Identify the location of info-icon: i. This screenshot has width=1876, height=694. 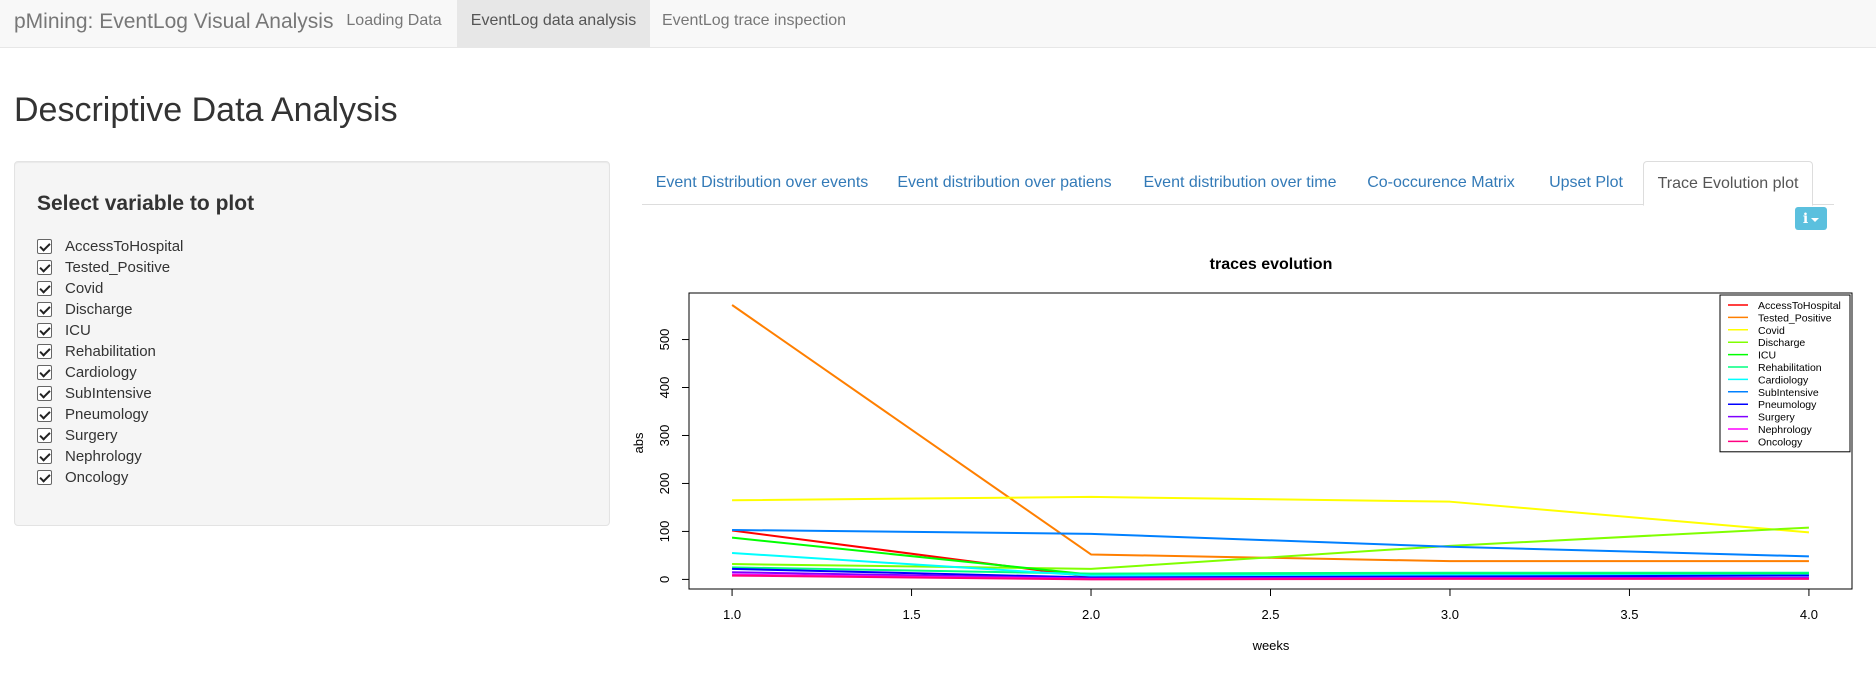
(1805, 219).